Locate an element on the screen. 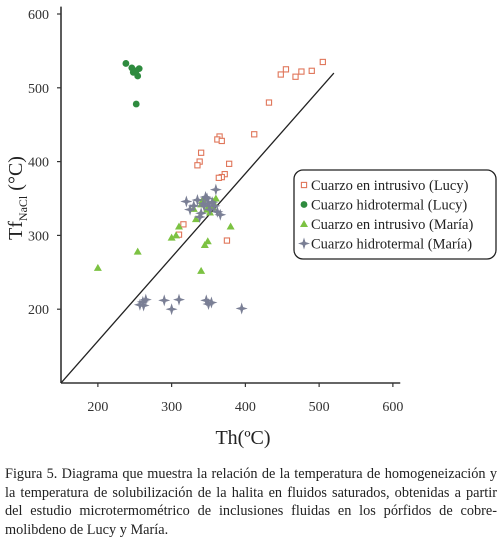 The height and width of the screenshot is (555, 502). y-tick-label: 200 is located at coordinates (38, 310).